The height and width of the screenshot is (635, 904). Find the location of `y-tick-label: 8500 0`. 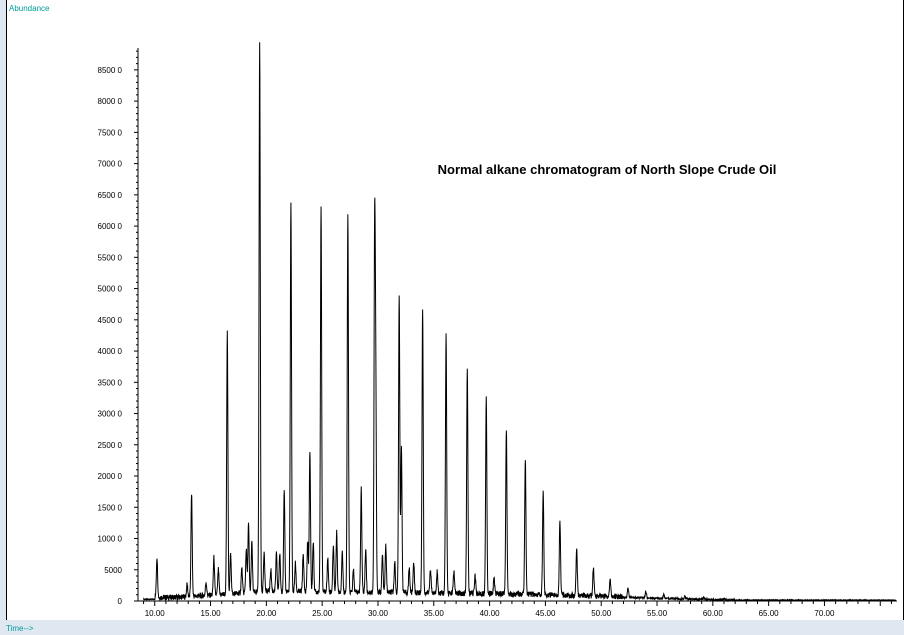

y-tick-label: 8500 0 is located at coordinates (110, 70).